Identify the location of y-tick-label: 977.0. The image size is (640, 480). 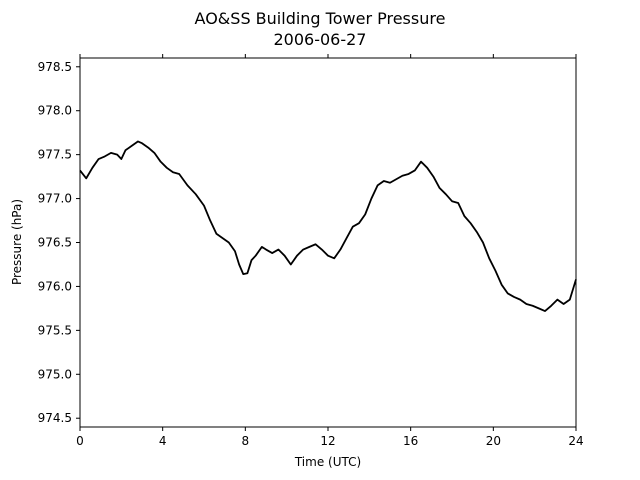
(55, 199).